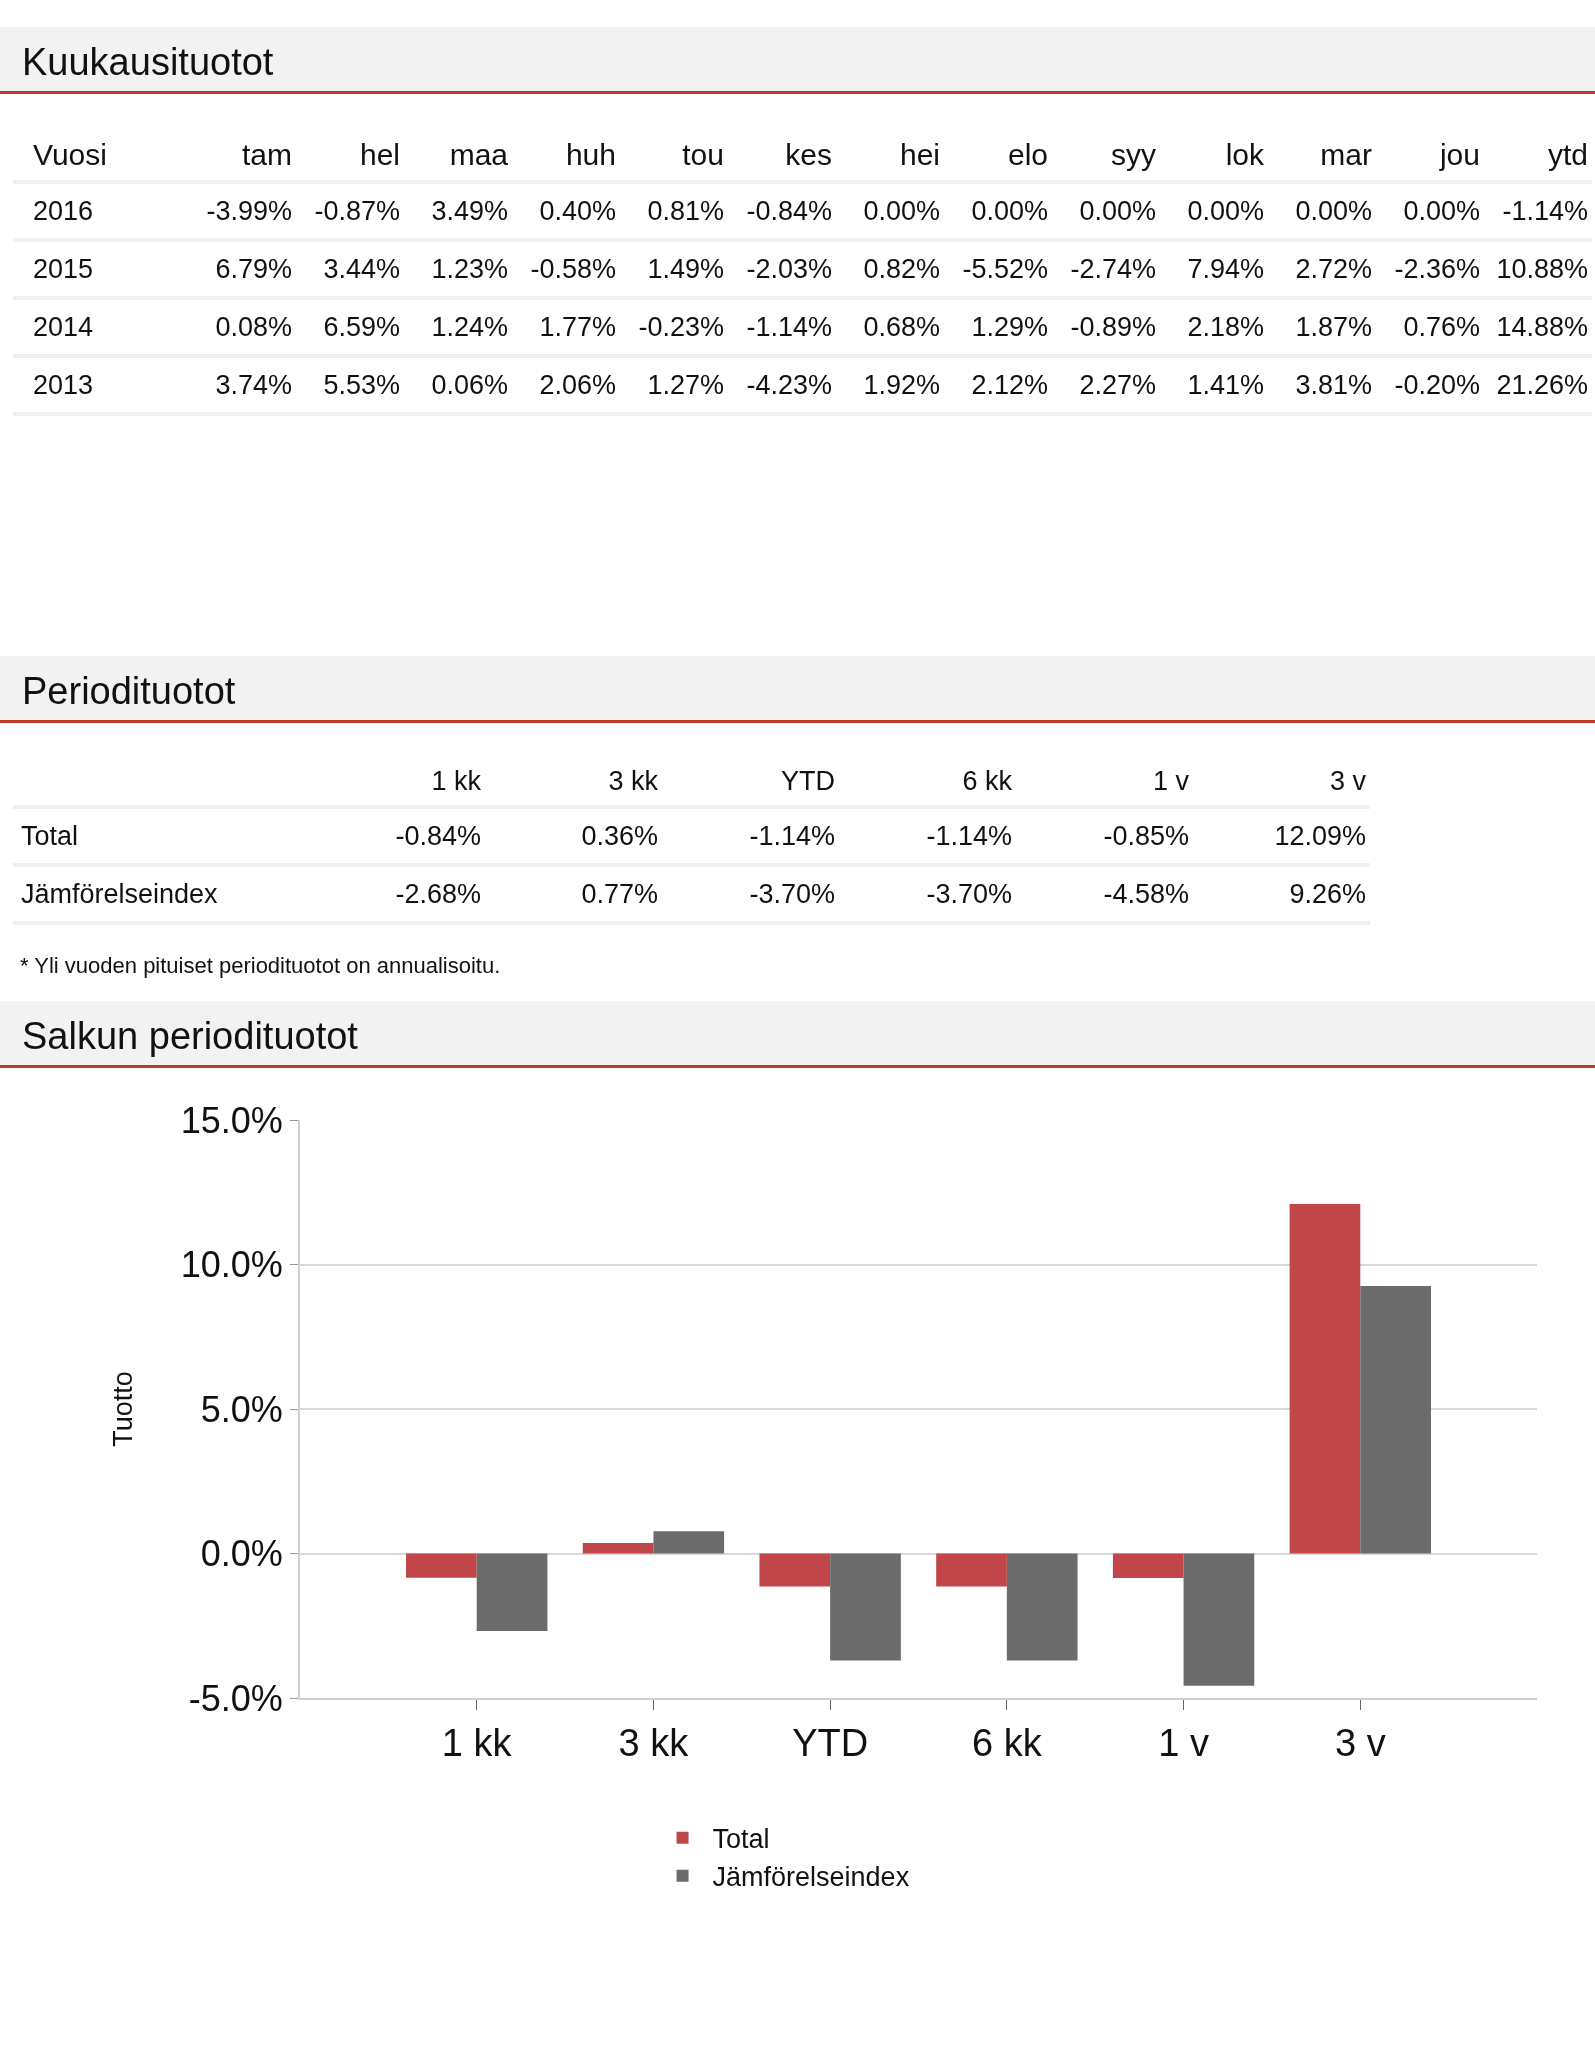  What do you see at coordinates (1430, 327) in the screenshot?
I see `data-label: 0.76%` at bounding box center [1430, 327].